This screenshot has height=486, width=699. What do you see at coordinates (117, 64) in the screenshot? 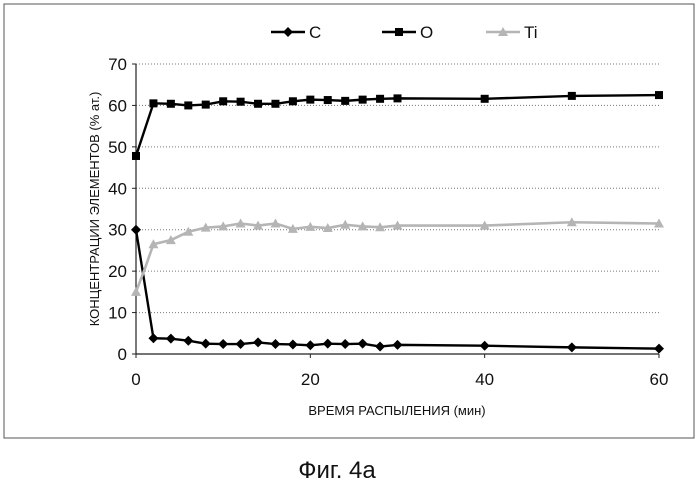
I see `y-tick-label: 70` at bounding box center [117, 64].